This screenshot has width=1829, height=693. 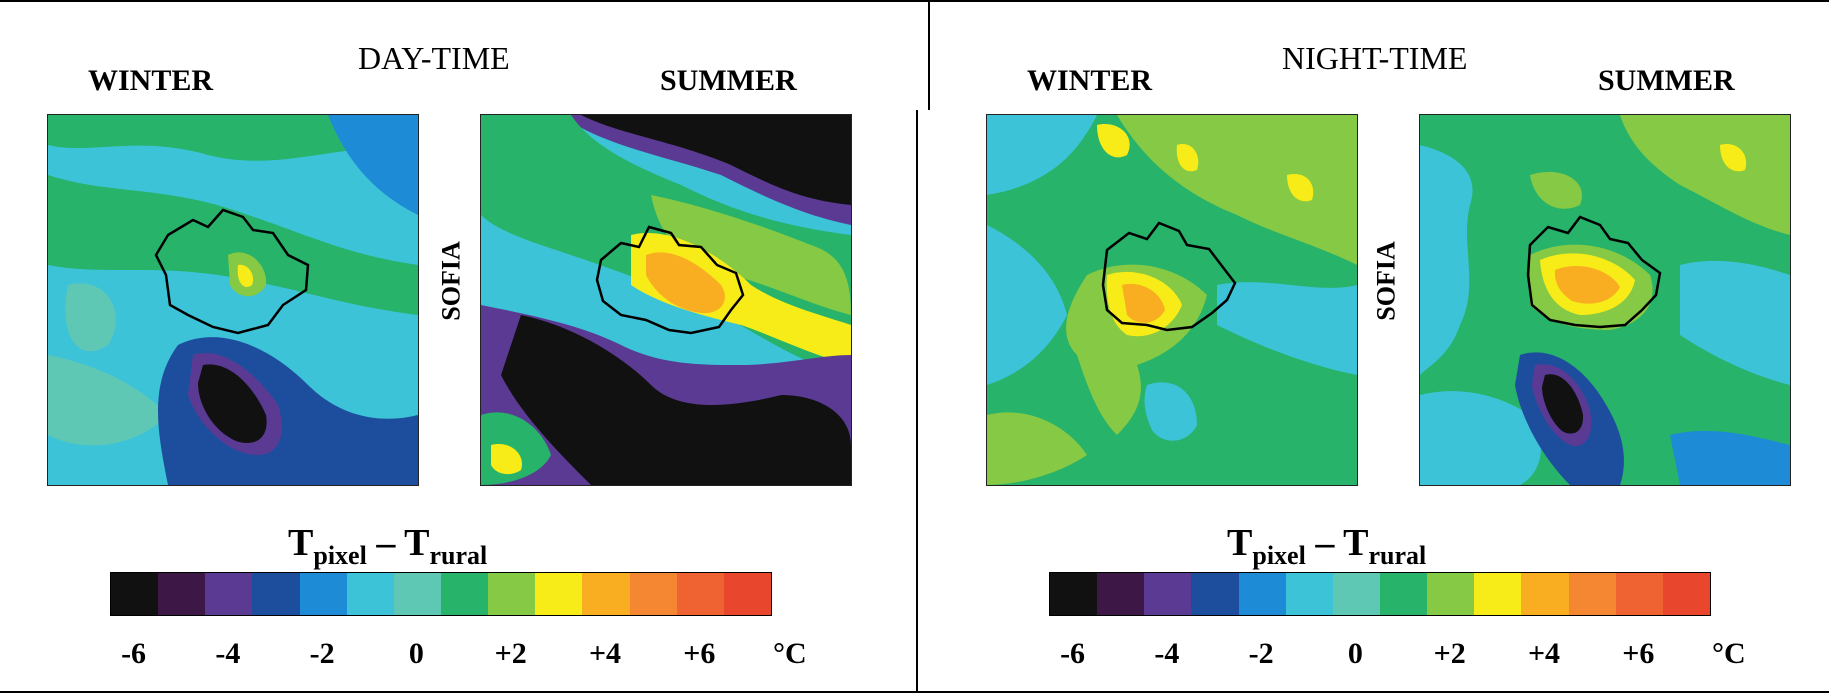 What do you see at coordinates (929, 55) in the screenshot?
I see `divider-top` at bounding box center [929, 55].